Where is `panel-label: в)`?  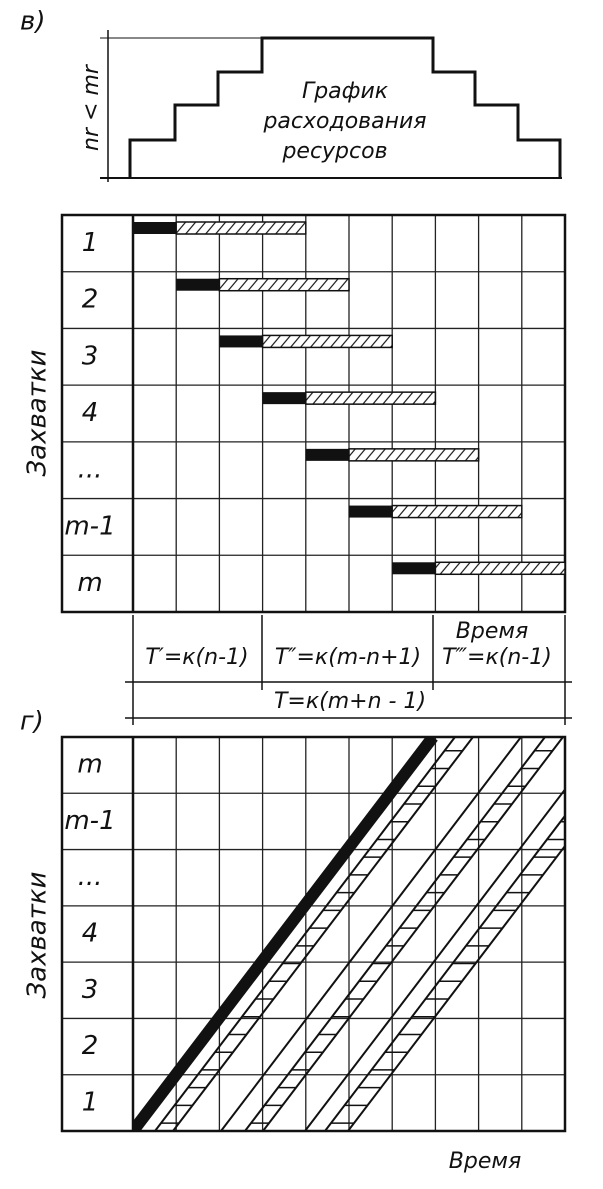
panel-label: в) is located at coordinates (32, 22).